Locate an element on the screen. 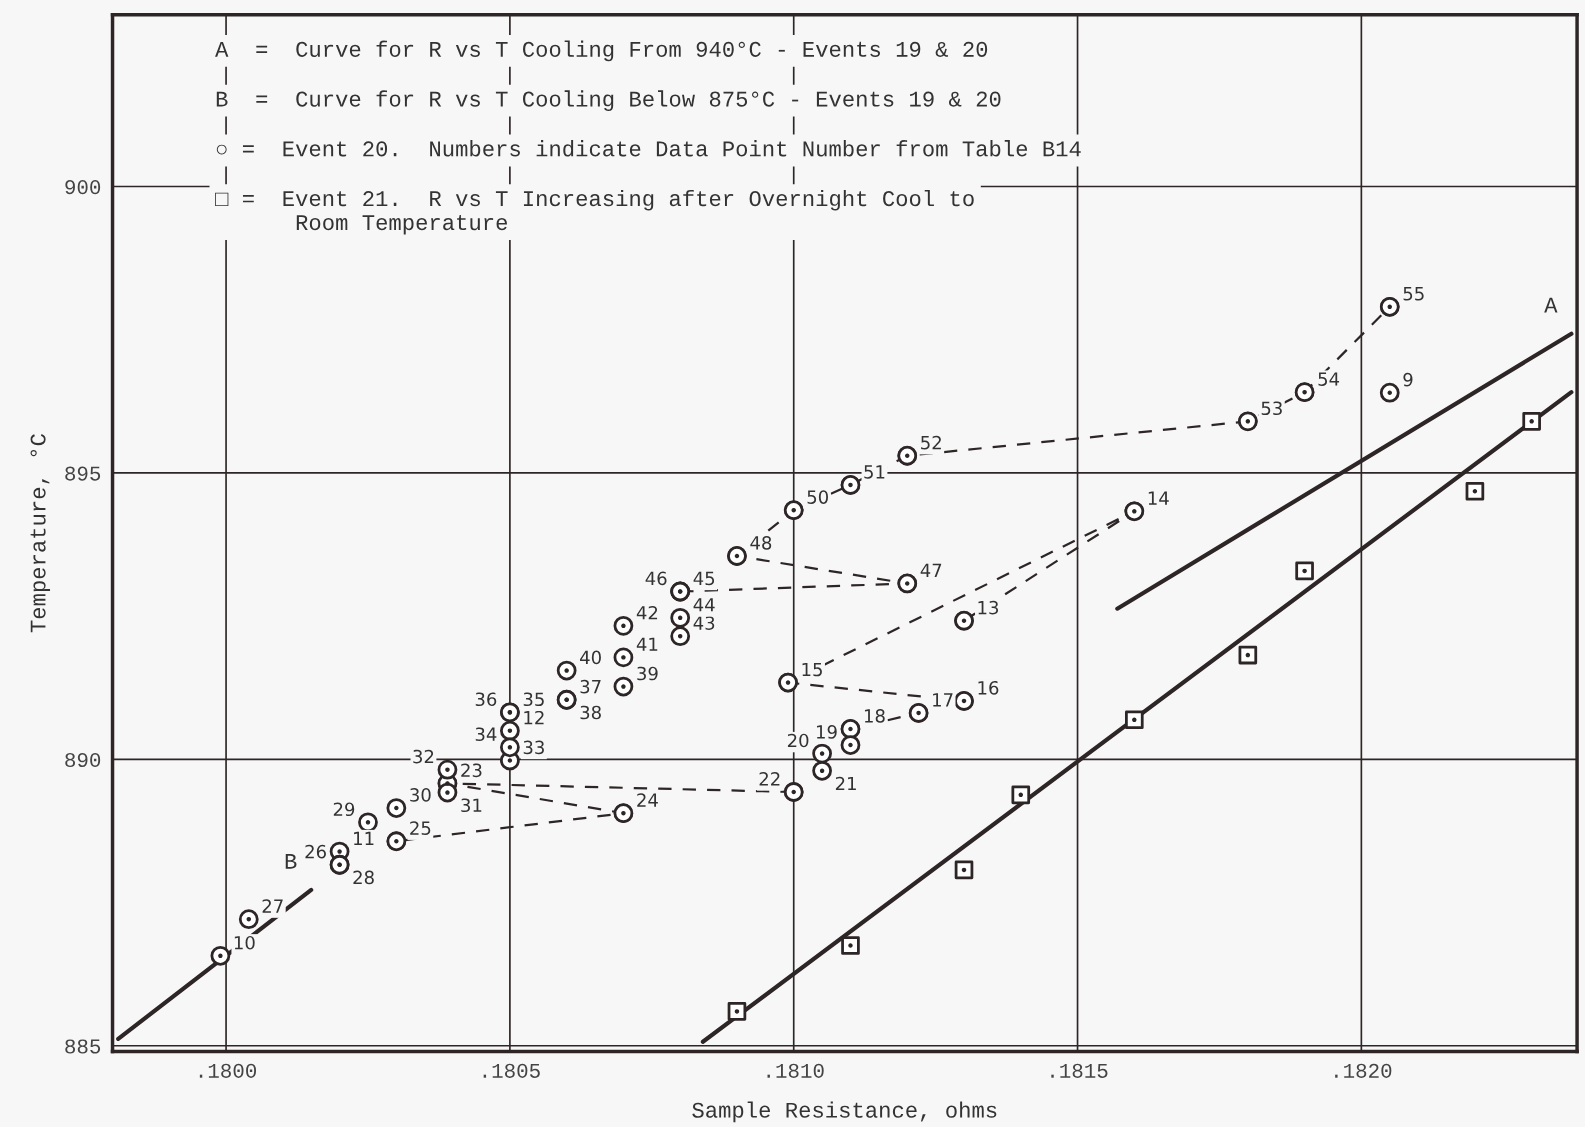 The image size is (1585, 1127). x-tick-label: .1820 is located at coordinates (1363, 1070).